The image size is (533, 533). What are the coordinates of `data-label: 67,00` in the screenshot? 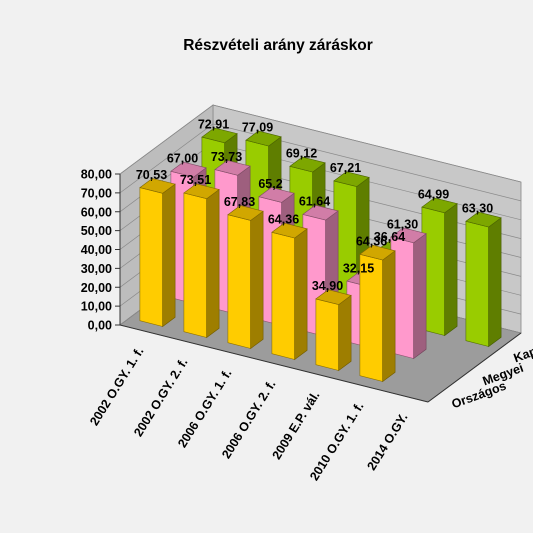 It's located at (182, 159).